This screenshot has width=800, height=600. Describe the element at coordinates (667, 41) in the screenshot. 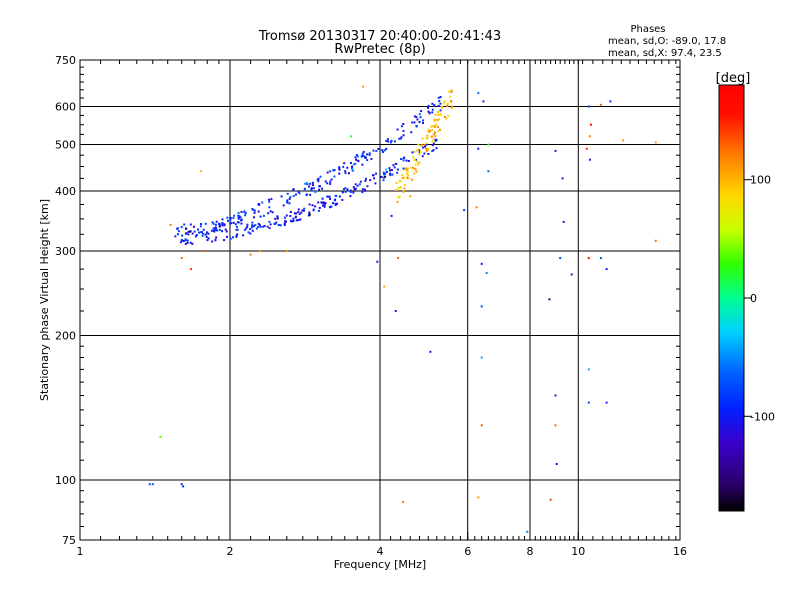

I see `stats-o-mode: mean, sd,O: -89.0, 17.8` at that location.